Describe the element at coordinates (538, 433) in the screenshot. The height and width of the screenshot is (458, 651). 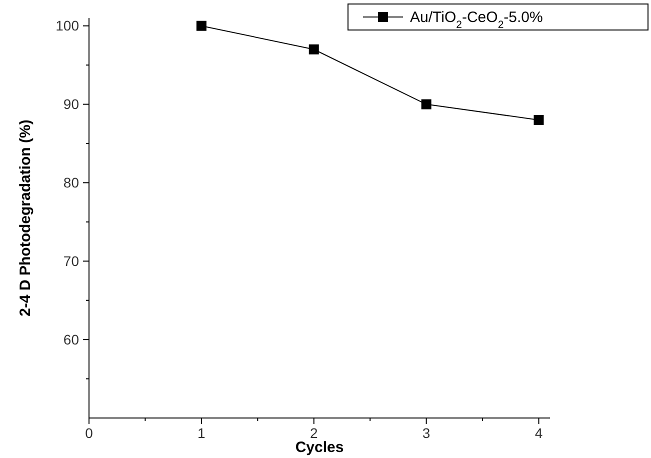
I see `x-tick-label: 4` at that location.